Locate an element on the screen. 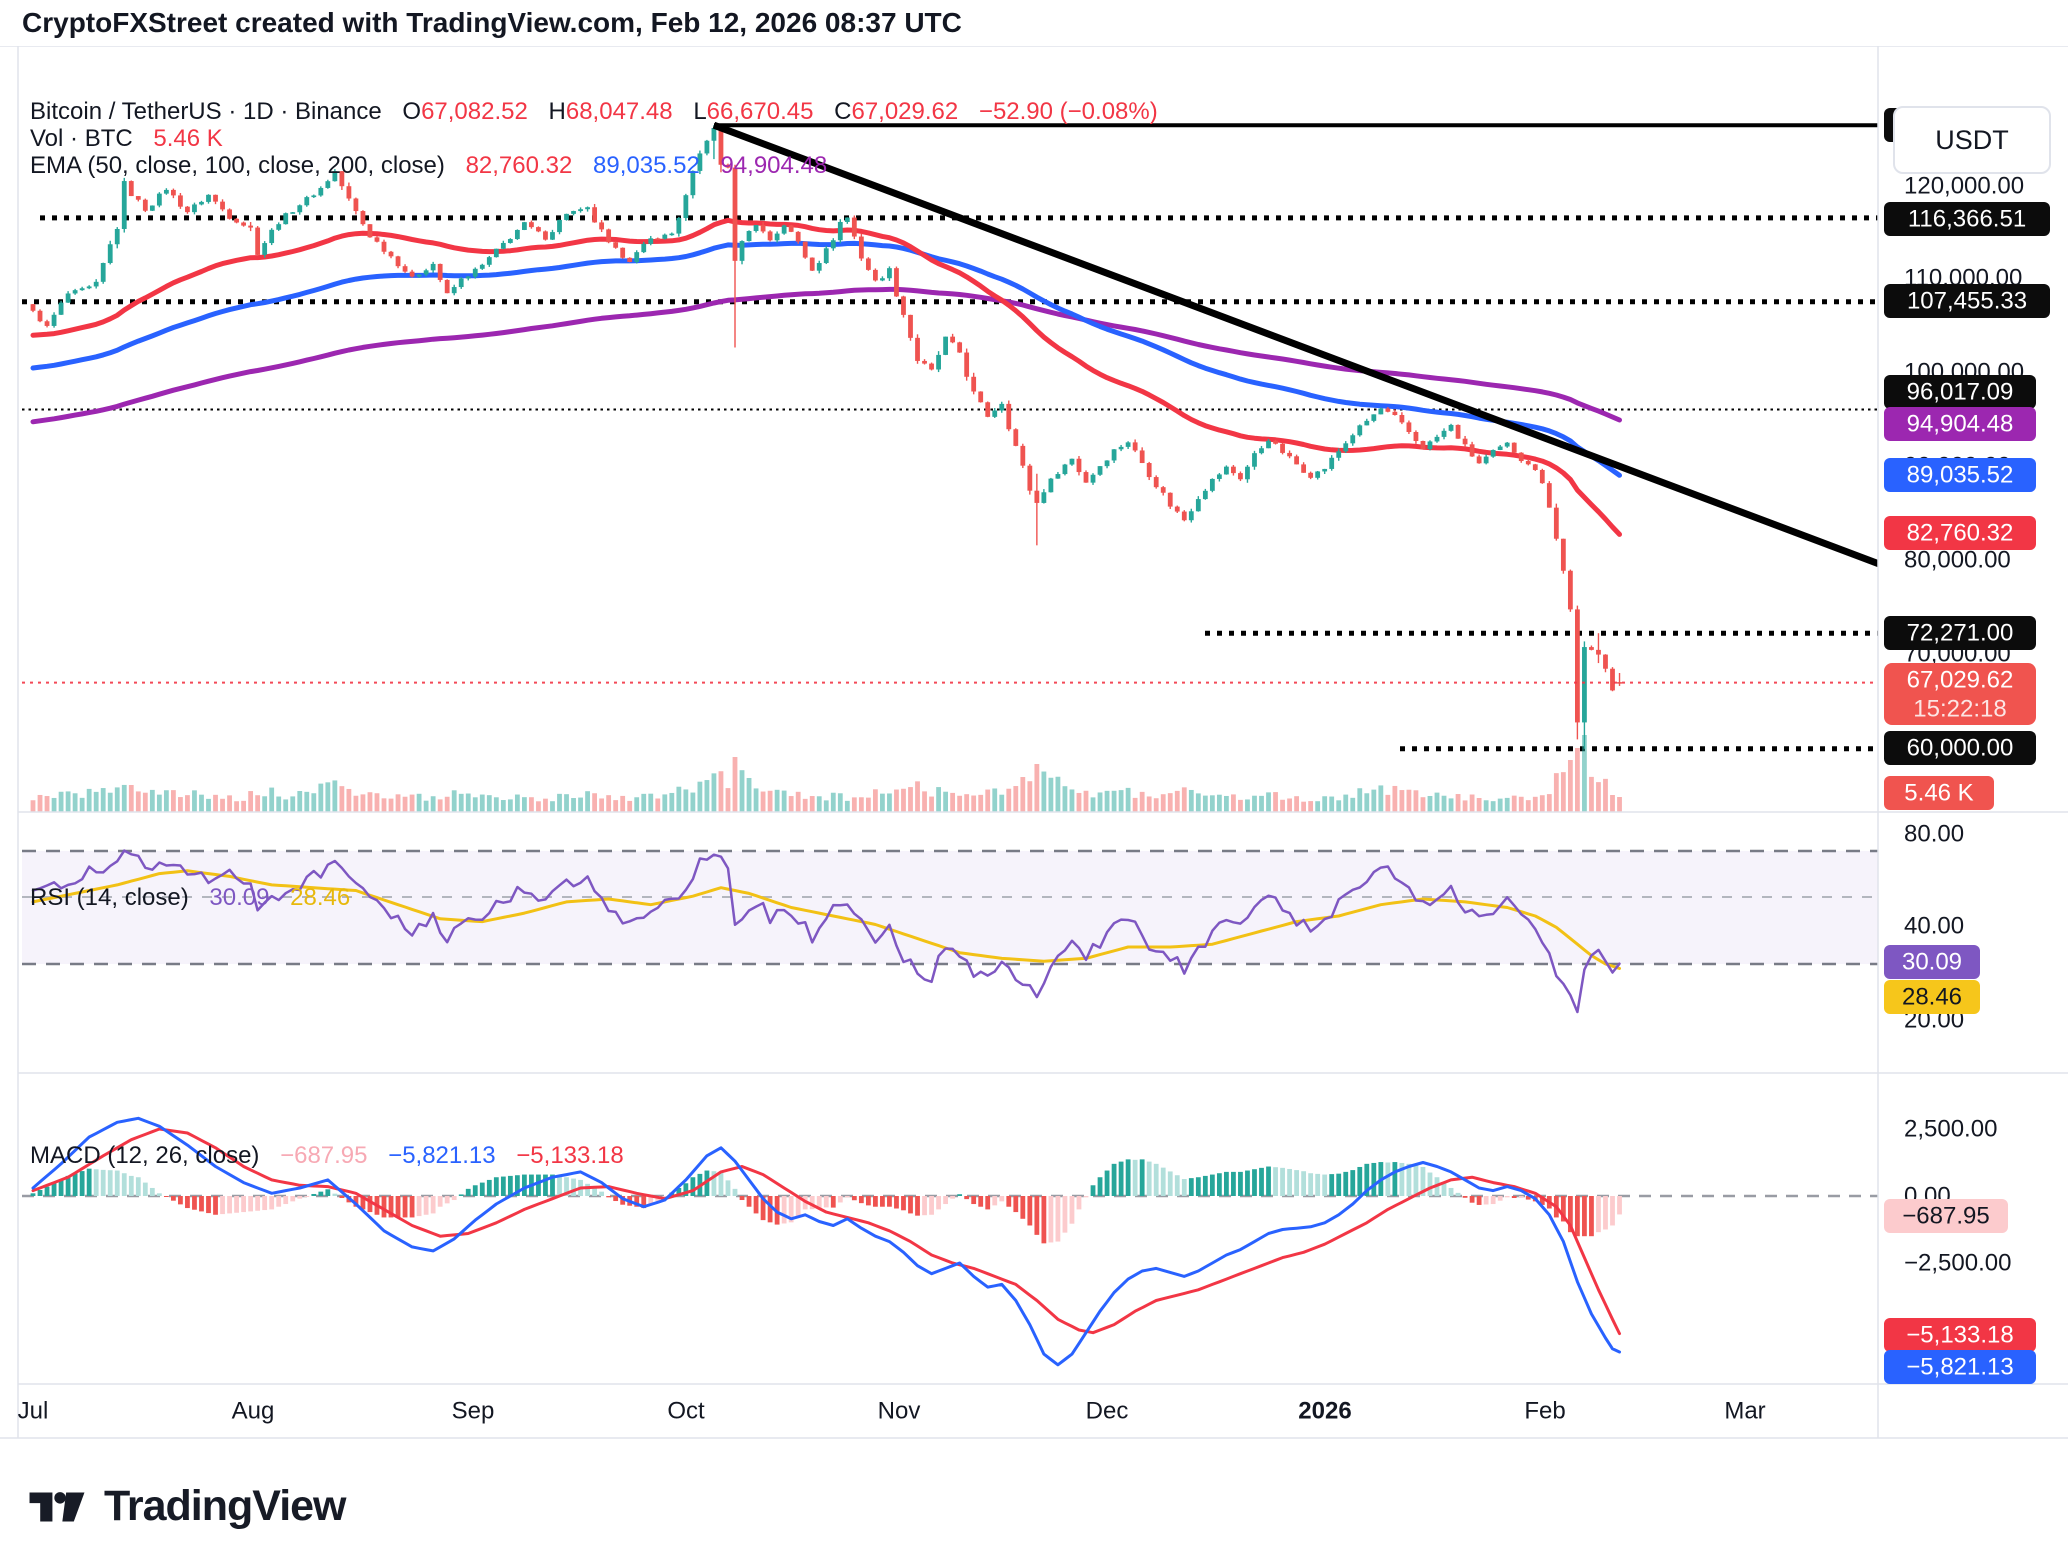  price-axis-badge-text: 94,904.48 is located at coordinates (1960, 424).